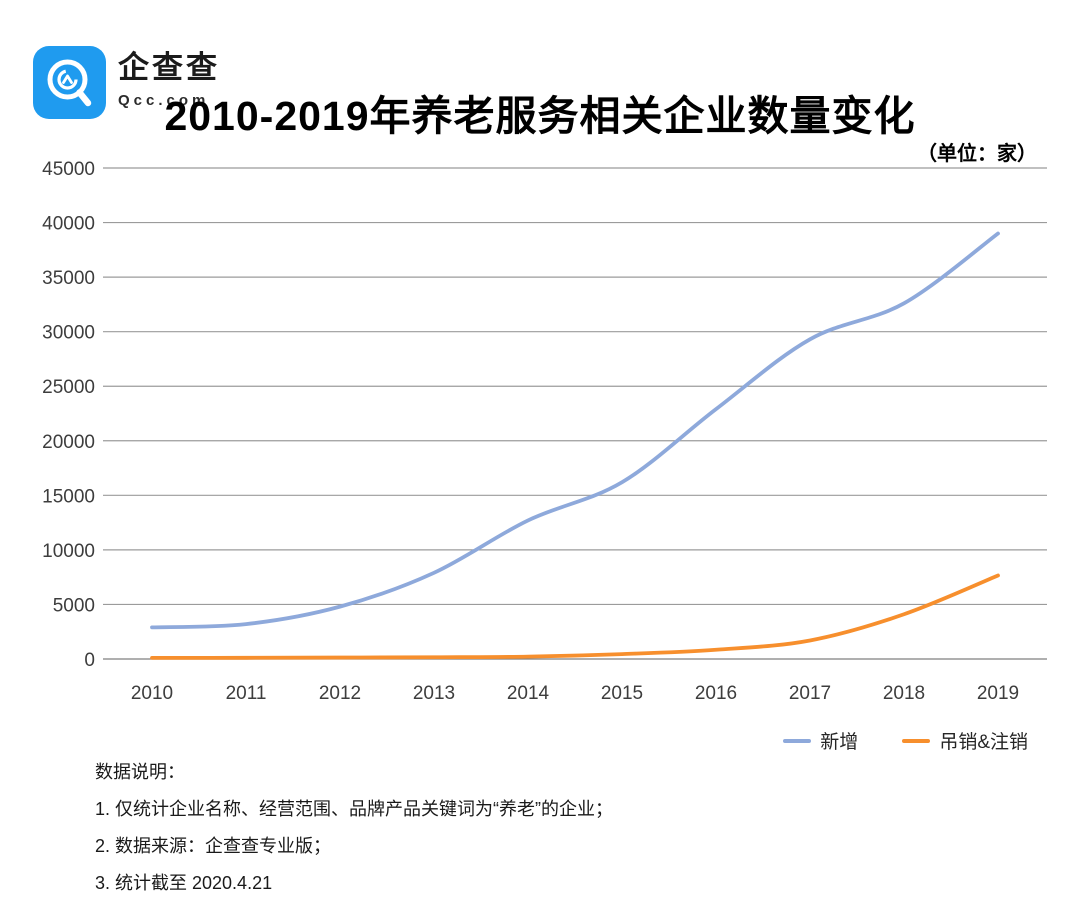 This screenshot has width=1080, height=922. I want to click on x-tick-label: 2017, so click(810, 693).